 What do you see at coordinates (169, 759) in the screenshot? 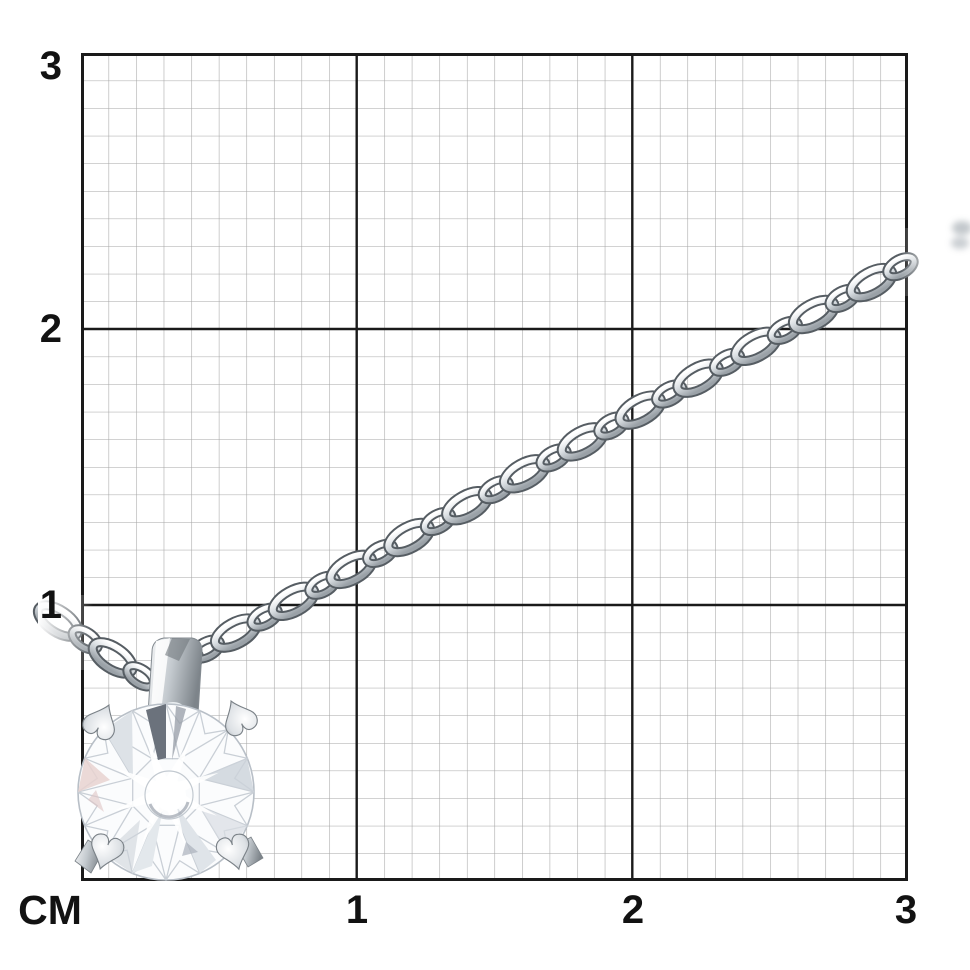
I see `pendant` at bounding box center [169, 759].